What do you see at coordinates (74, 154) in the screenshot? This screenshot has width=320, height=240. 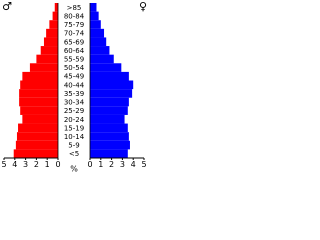 I see `age-label: <5` at bounding box center [74, 154].